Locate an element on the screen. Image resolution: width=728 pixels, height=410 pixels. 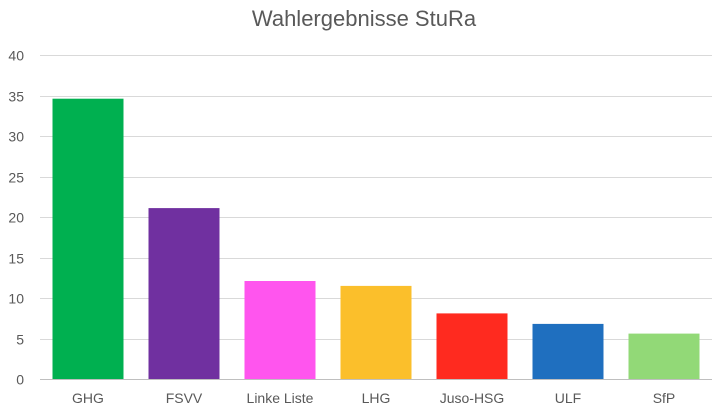
y-tick-label: 10 is located at coordinates (16, 299).